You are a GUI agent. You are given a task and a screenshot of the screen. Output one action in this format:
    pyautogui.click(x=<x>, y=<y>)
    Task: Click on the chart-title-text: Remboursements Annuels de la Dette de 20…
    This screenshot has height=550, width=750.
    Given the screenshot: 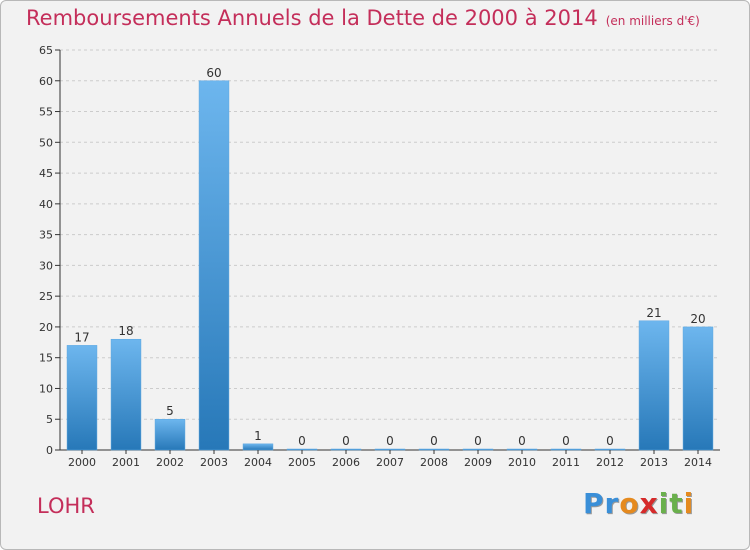 What is the action you would take?
    pyautogui.click(x=312, y=18)
    